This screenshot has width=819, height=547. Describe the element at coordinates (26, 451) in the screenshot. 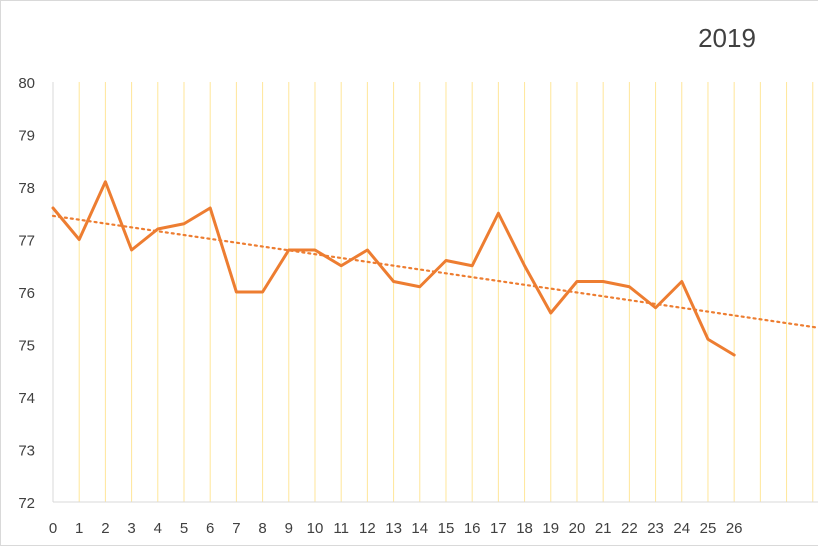

I see `y-tick-label-73: 73` at that location.